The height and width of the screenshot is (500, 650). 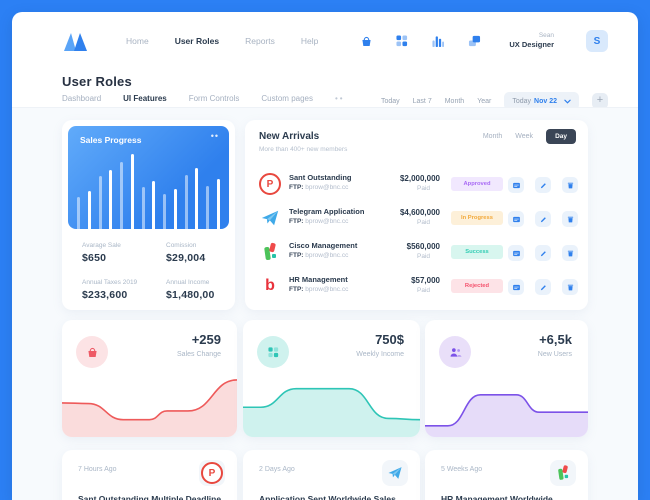 What do you see at coordinates (454, 101) in the screenshot?
I see `filter-month: Month` at bounding box center [454, 101].